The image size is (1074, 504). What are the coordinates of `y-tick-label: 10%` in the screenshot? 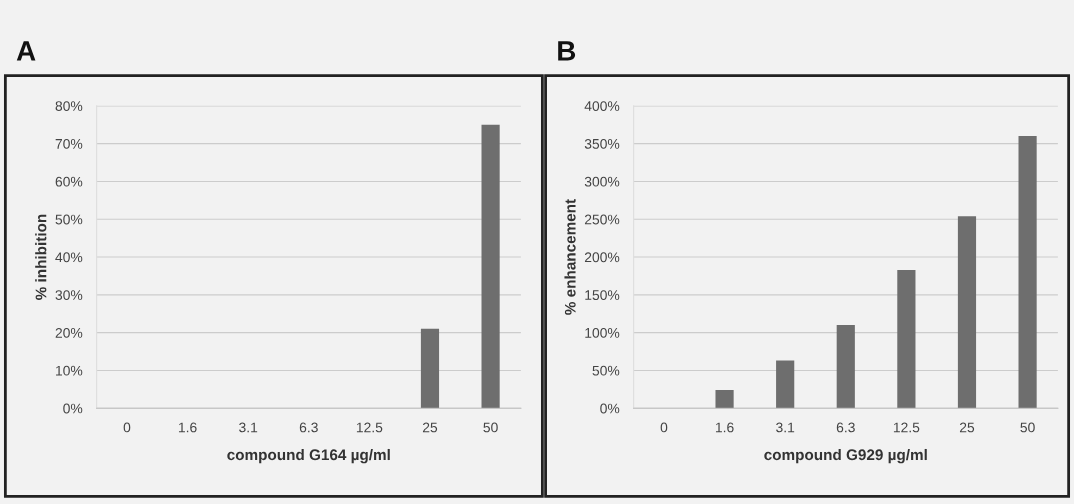 It's located at (69, 370).